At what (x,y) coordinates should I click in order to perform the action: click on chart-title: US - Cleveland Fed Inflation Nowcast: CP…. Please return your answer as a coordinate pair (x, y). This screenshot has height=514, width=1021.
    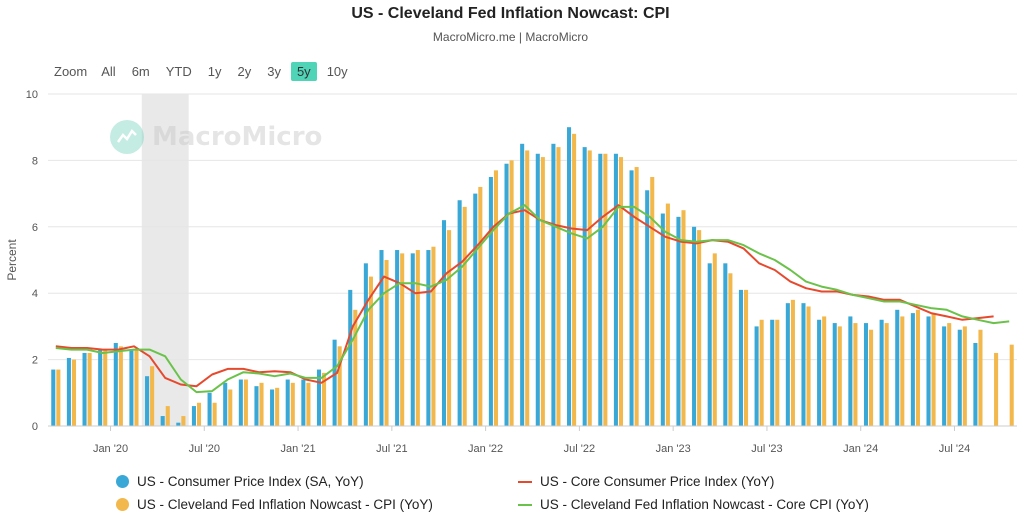
    Looking at the image, I should click on (510, 13).